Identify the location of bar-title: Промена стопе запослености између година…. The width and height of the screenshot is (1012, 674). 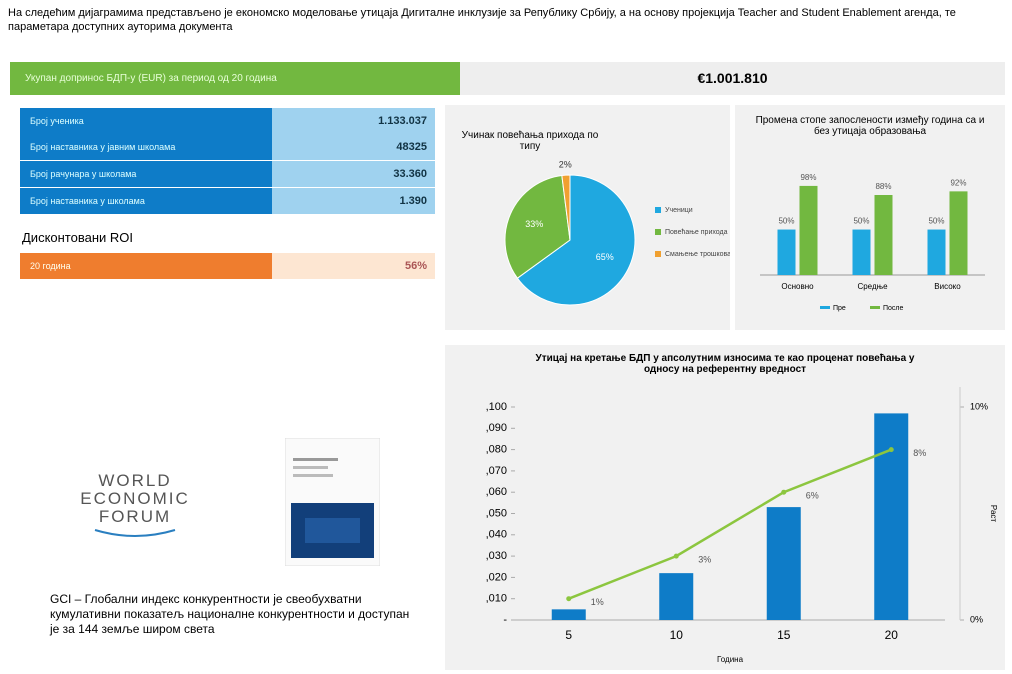
(870, 126).